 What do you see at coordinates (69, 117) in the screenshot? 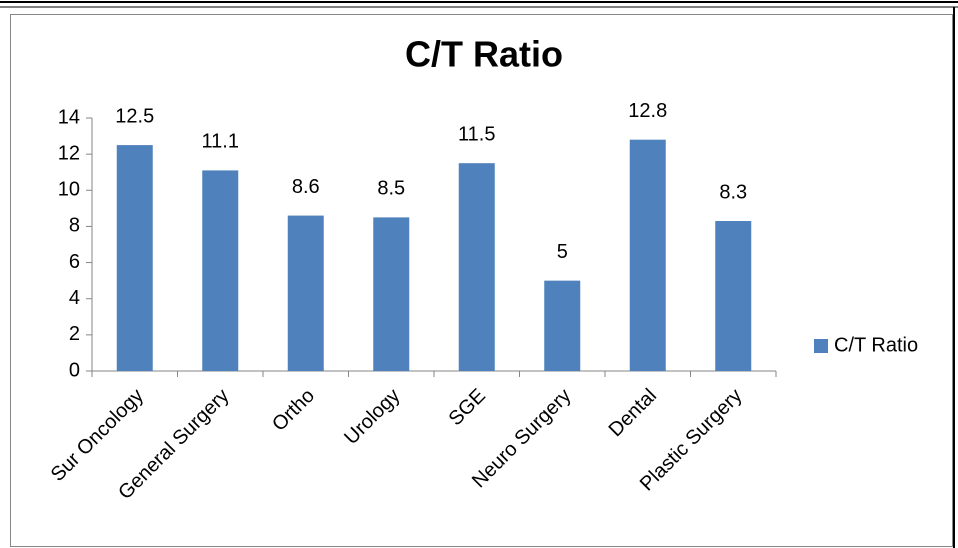
I see `y-tick-label: 14` at bounding box center [69, 117].